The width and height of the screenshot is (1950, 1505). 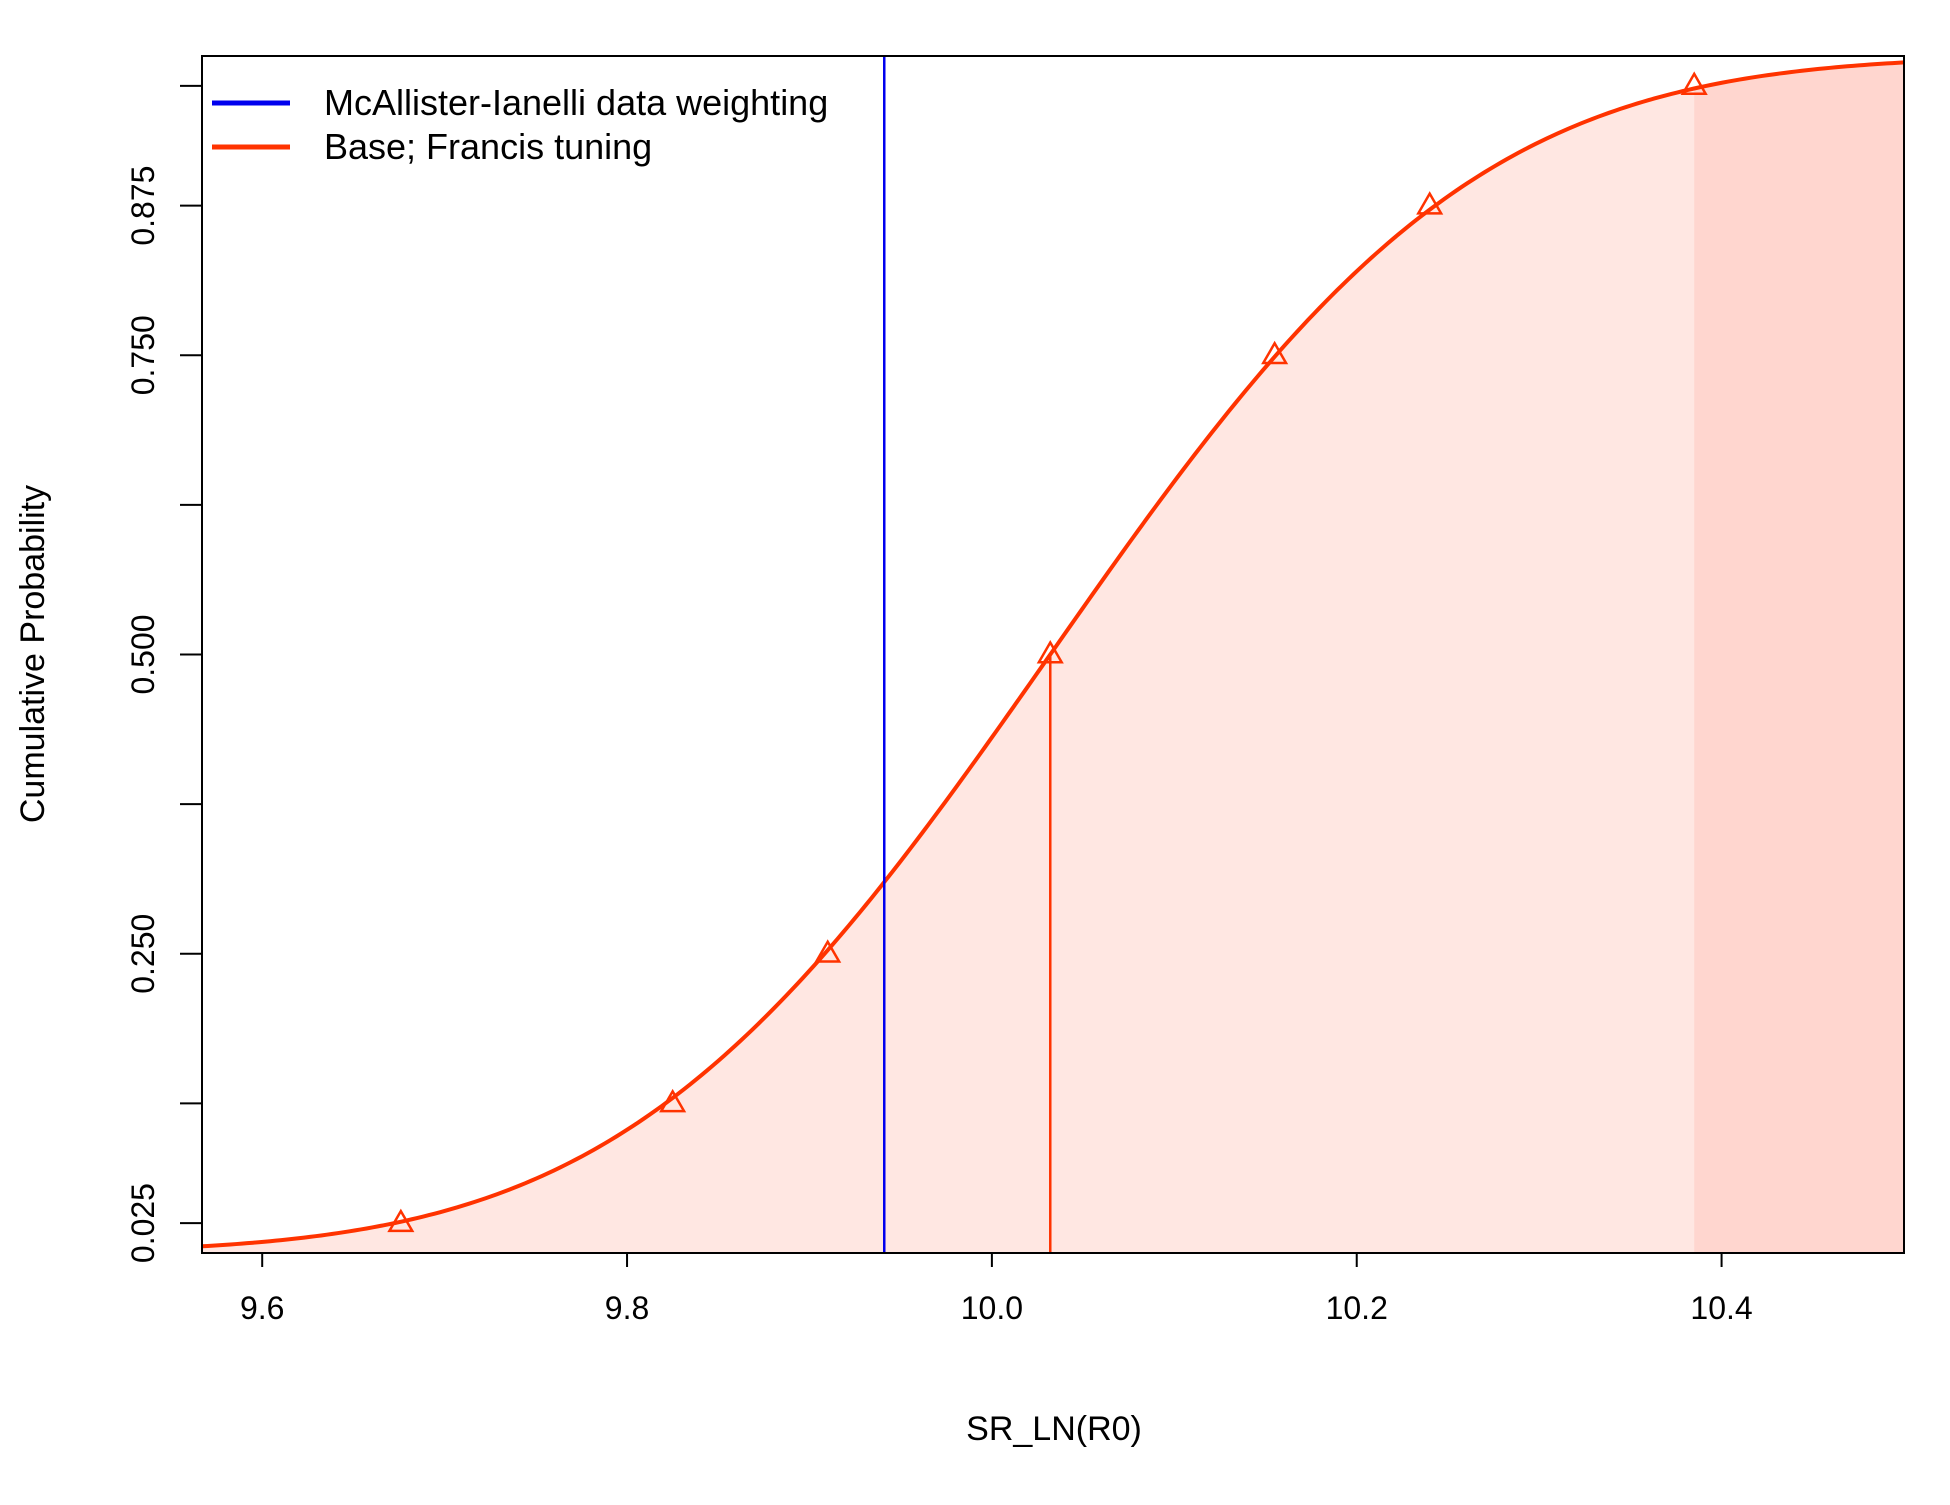 I want to click on y-axis-label: Cumulative Probability, so click(x=33, y=654).